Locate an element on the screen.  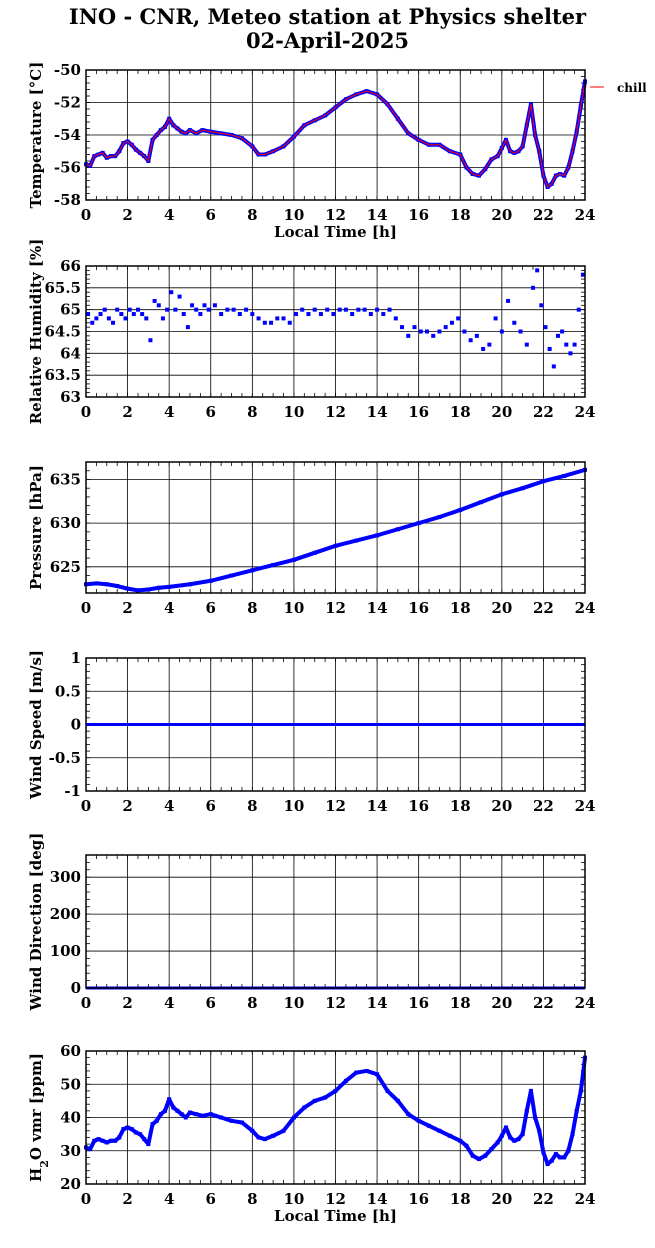
y-tick-label: 50 is located at coordinates (70, 1084).